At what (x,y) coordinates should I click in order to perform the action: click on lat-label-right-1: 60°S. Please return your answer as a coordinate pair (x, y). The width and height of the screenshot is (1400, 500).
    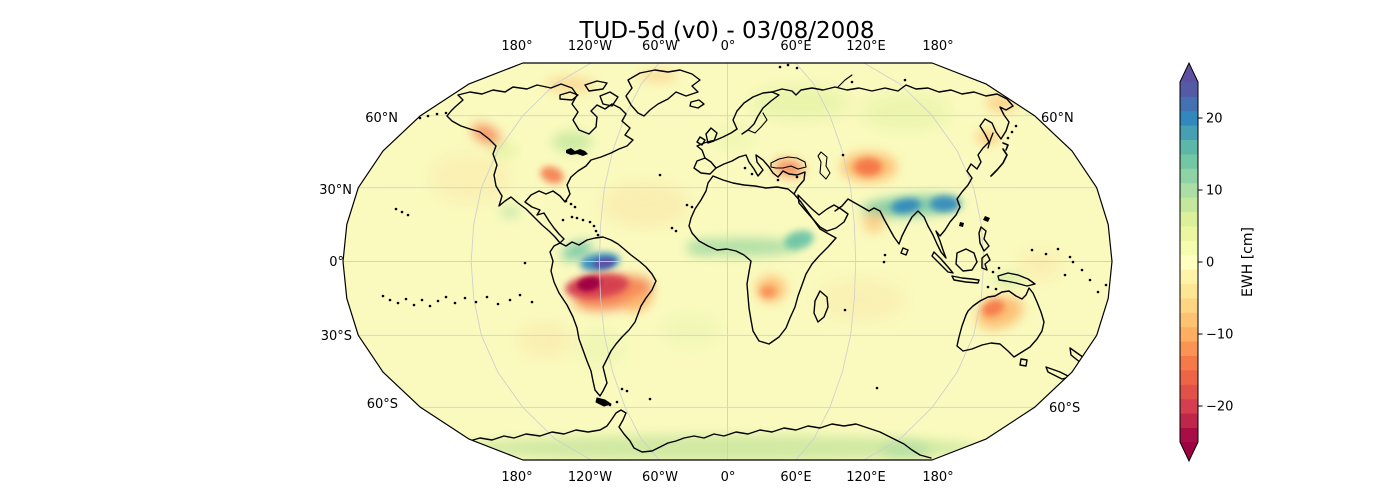
    Looking at the image, I should click on (1064, 408).